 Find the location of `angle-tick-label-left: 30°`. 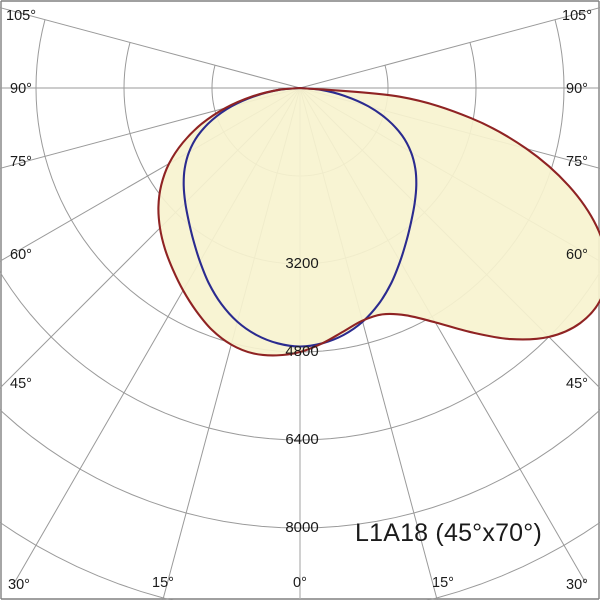

angle-tick-label-left: 30° is located at coordinates (19, 585).